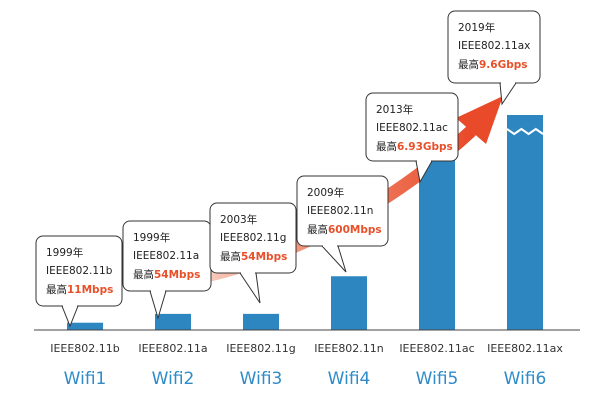 The width and height of the screenshot is (596, 411). What do you see at coordinates (412, 128) in the screenshot?
I see `callout-standard: IEEE802.11ac` at bounding box center [412, 128].